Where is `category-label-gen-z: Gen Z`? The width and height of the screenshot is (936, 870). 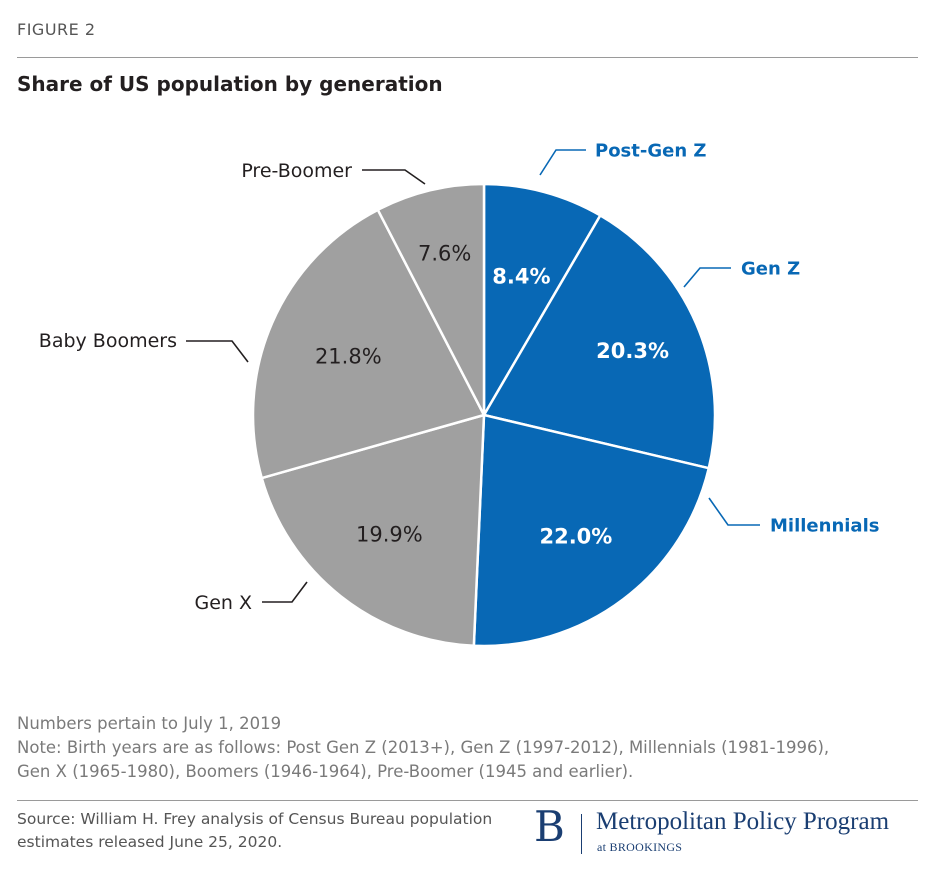 category-label-gen-z: Gen Z is located at coordinates (770, 269).